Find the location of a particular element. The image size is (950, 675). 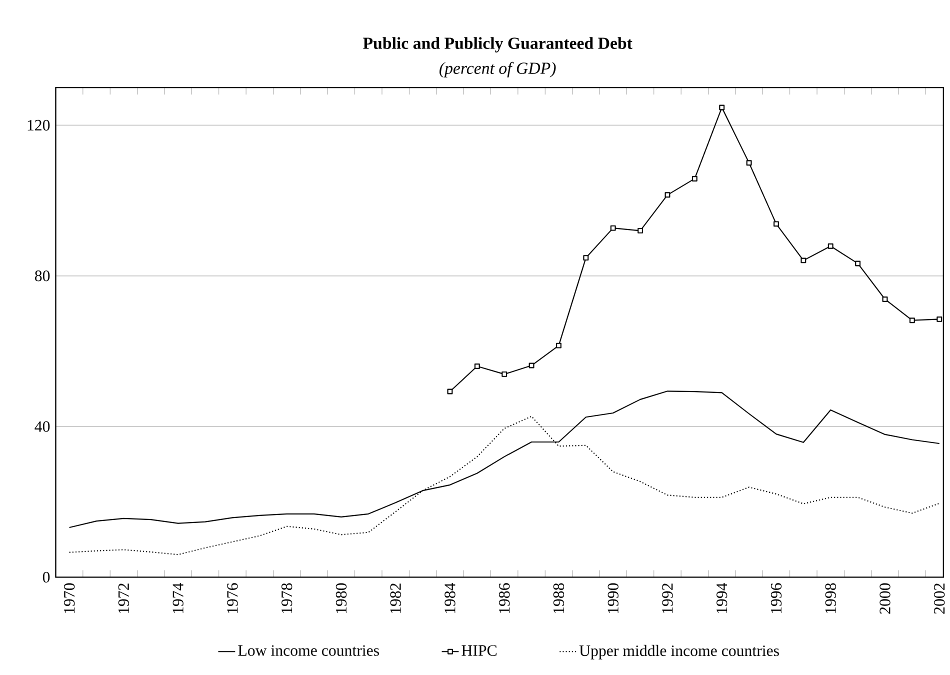

legend-label: Upper middle income countries is located at coordinates (679, 652).